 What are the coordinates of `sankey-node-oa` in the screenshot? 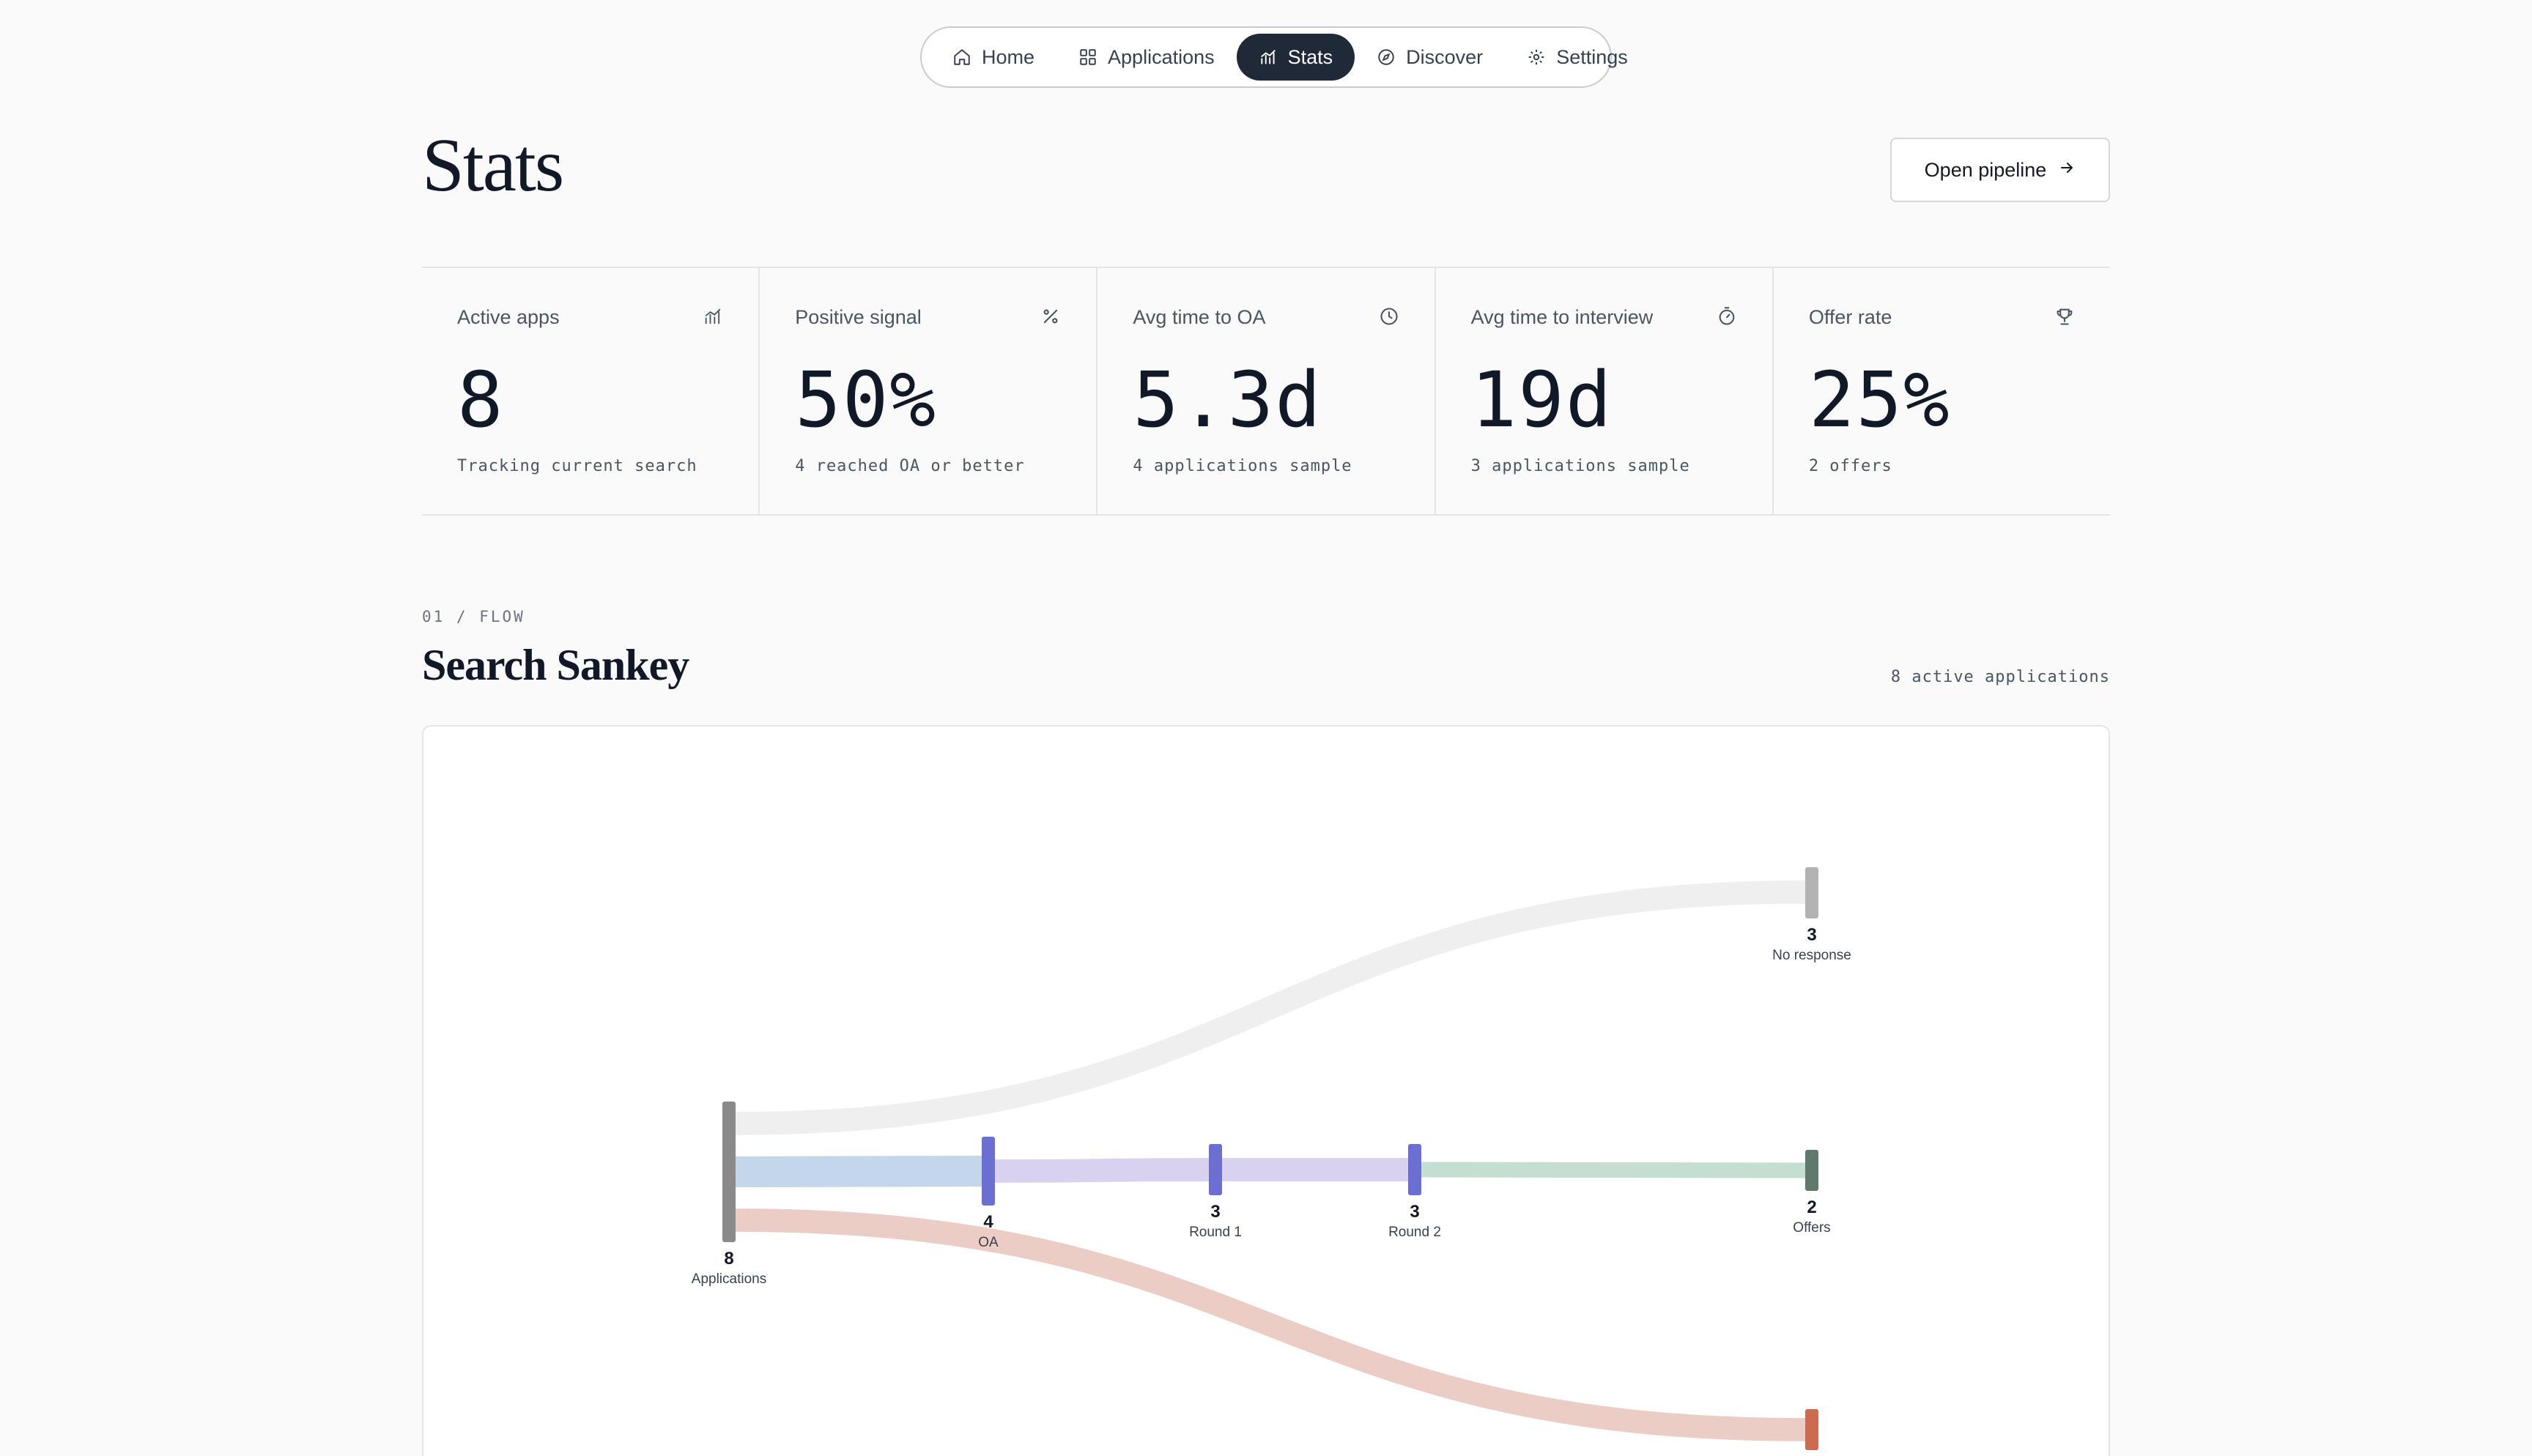 It's located at (988, 1171).